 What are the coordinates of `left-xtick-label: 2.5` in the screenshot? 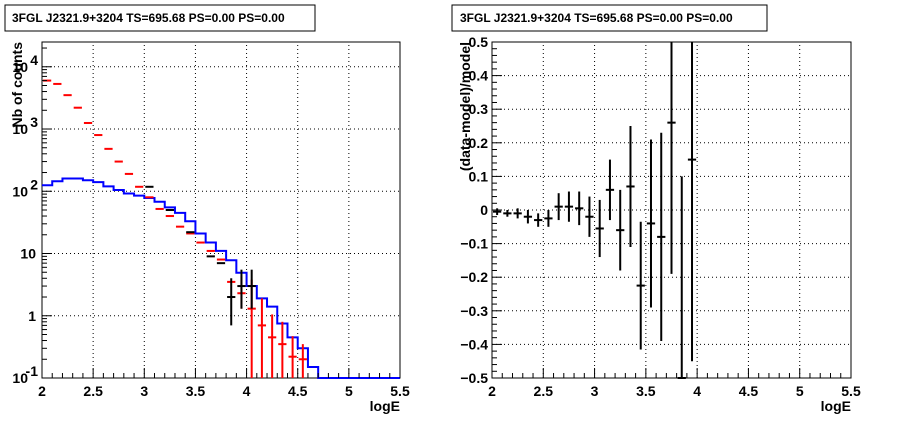 It's located at (93, 391).